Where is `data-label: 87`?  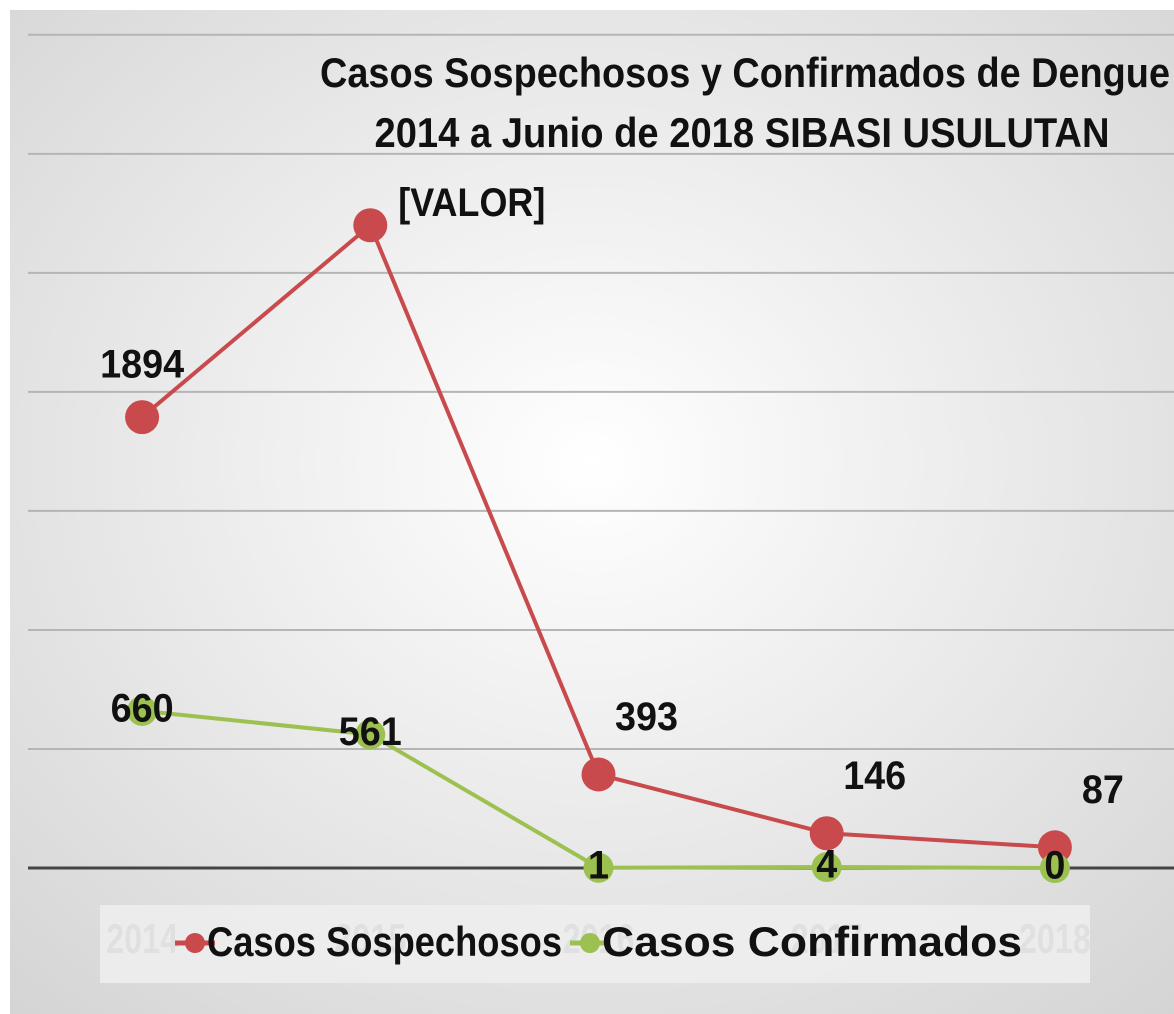 data-label: 87 is located at coordinates (1103, 790).